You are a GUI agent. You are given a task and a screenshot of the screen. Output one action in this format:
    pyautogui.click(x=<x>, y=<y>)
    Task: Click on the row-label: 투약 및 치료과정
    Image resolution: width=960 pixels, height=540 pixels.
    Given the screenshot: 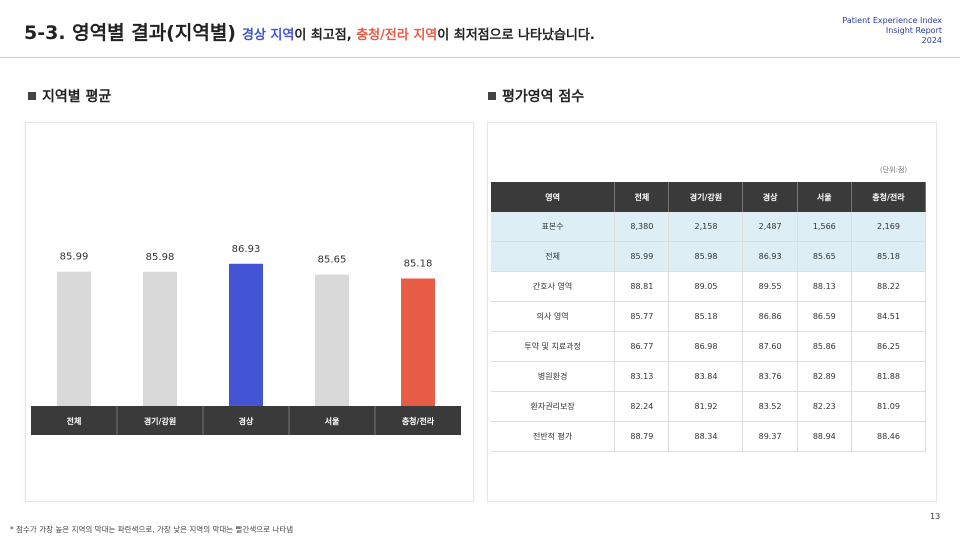 What is the action you would take?
    pyautogui.click(x=553, y=346)
    